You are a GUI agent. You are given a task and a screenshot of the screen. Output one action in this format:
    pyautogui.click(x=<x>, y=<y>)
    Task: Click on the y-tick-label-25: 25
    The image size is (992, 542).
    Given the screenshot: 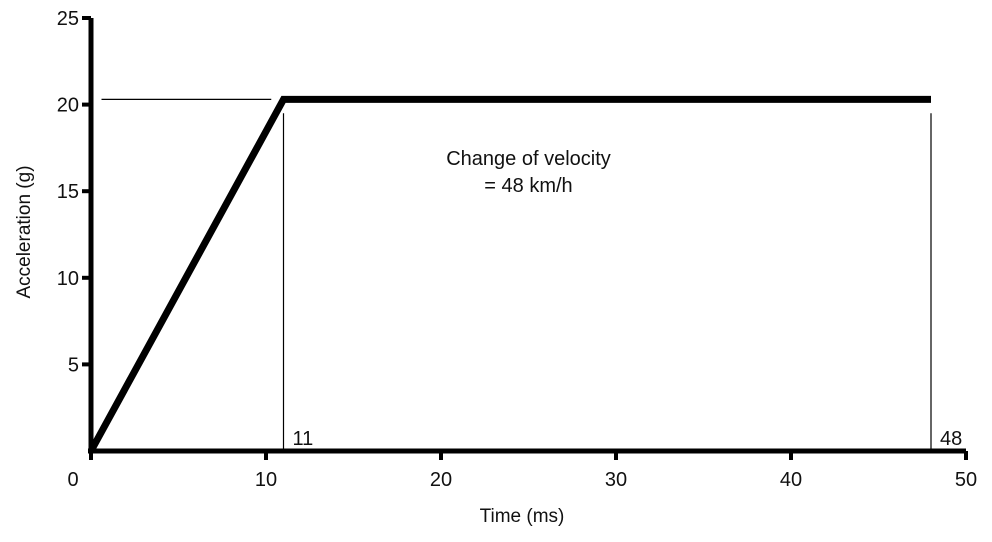 What is the action you would take?
    pyautogui.click(x=68, y=19)
    